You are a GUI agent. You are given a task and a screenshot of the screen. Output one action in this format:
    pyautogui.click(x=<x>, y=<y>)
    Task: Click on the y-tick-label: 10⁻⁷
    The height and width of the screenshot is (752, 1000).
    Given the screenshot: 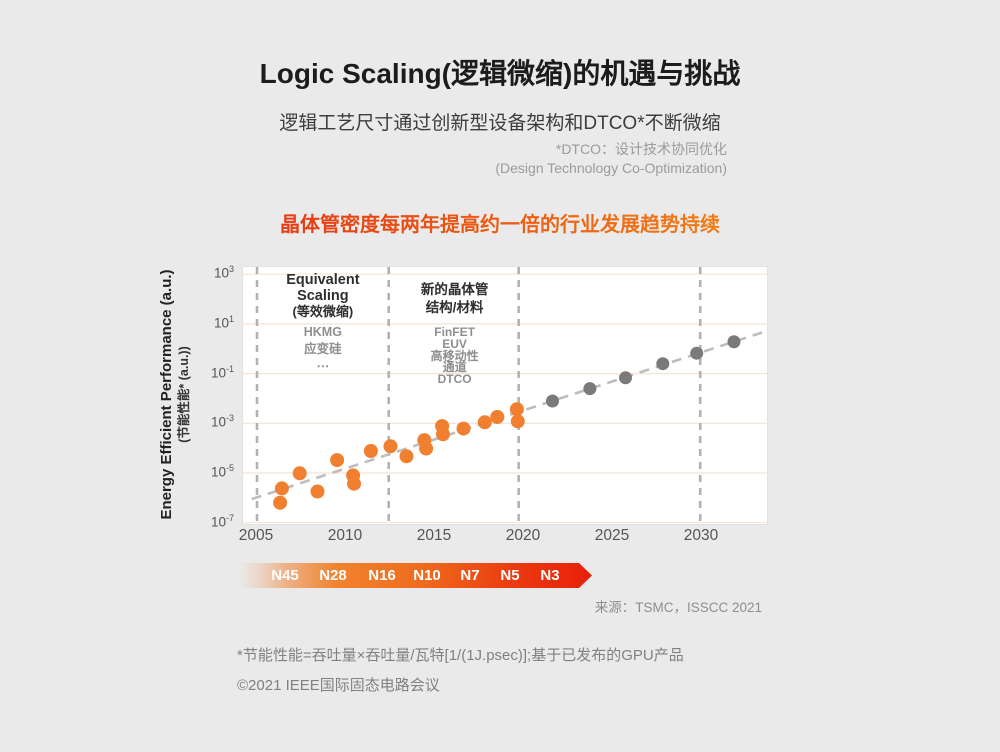 What is the action you would take?
    pyautogui.click(x=222, y=521)
    